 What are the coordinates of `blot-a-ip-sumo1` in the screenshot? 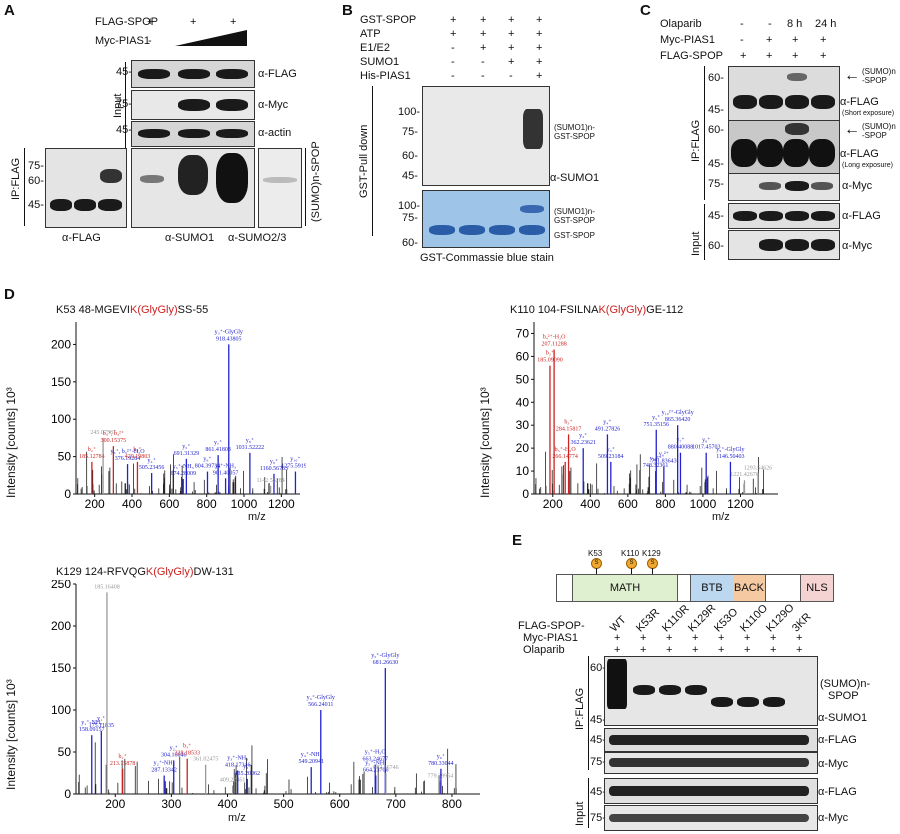 It's located at (193, 188).